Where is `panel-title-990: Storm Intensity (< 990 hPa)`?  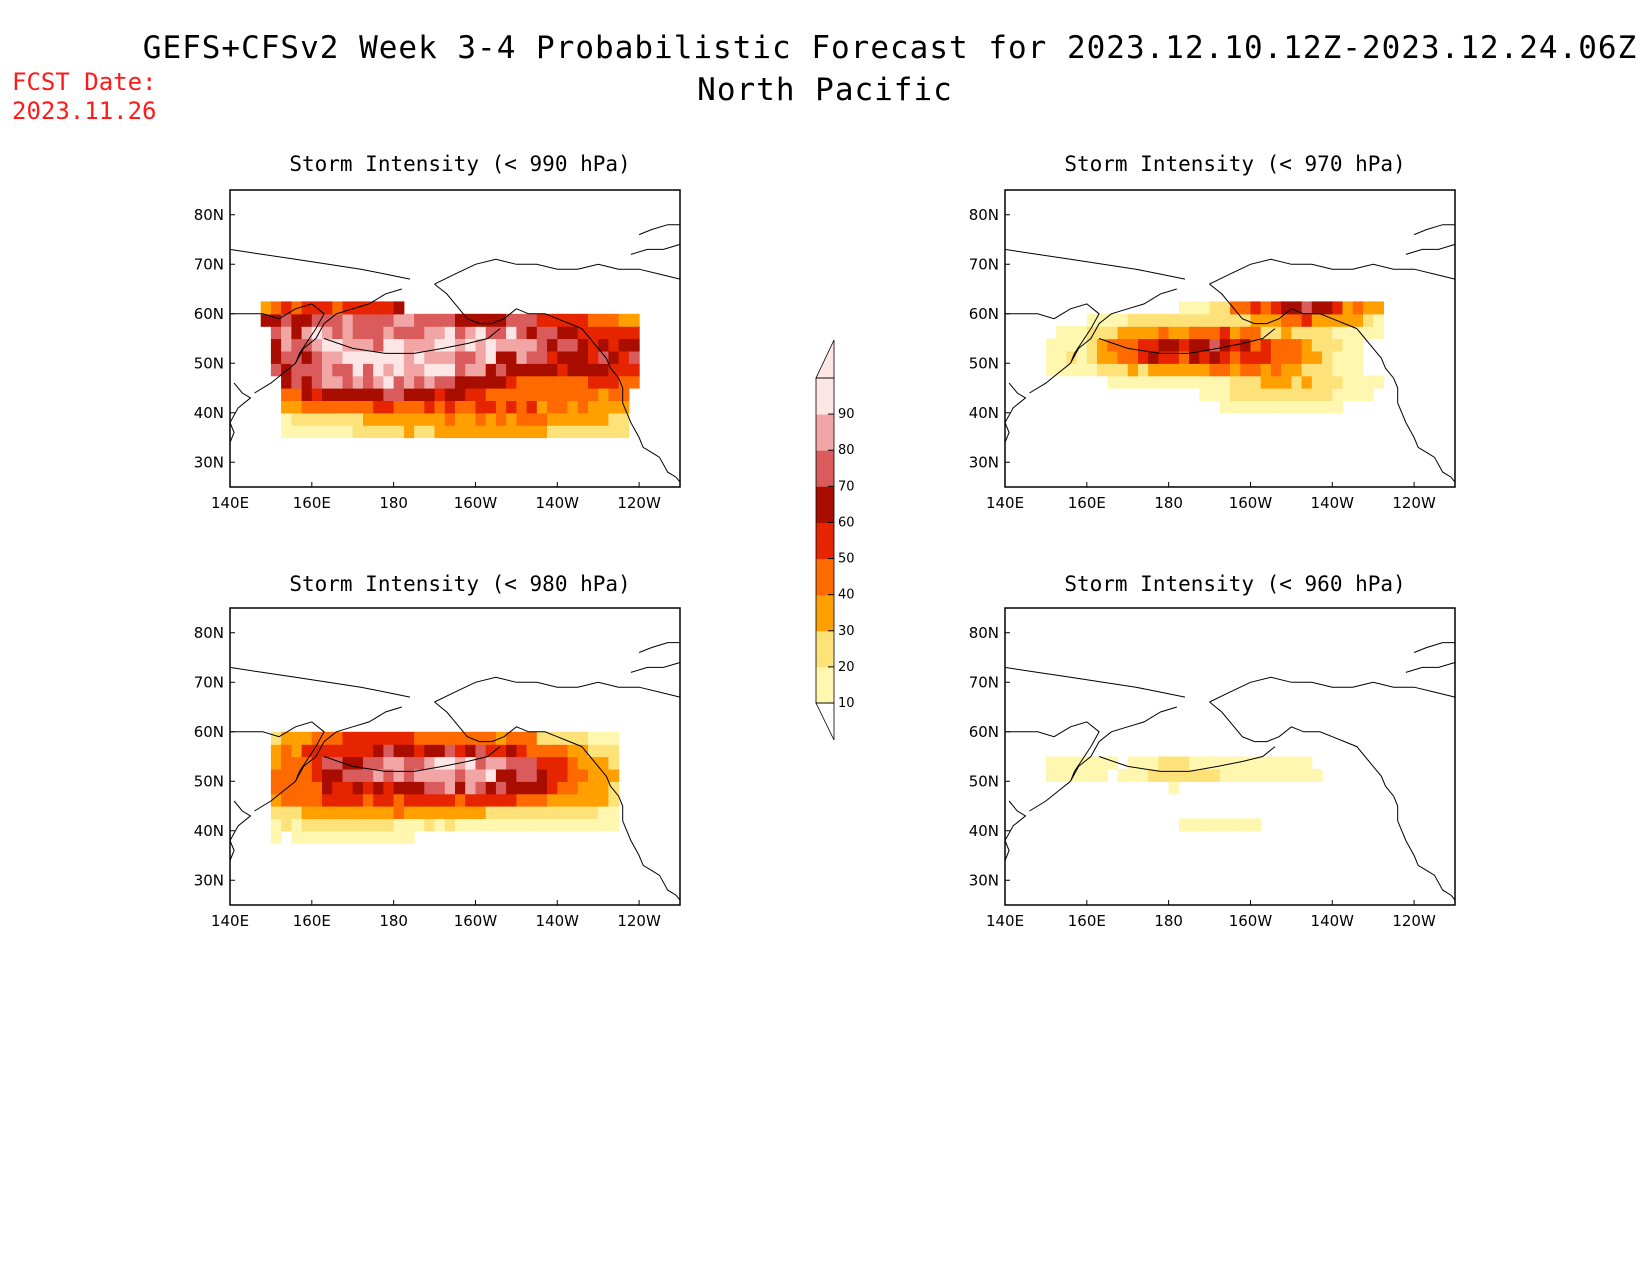 panel-title-990: Storm Intensity (< 990 hPa) is located at coordinates (460, 164).